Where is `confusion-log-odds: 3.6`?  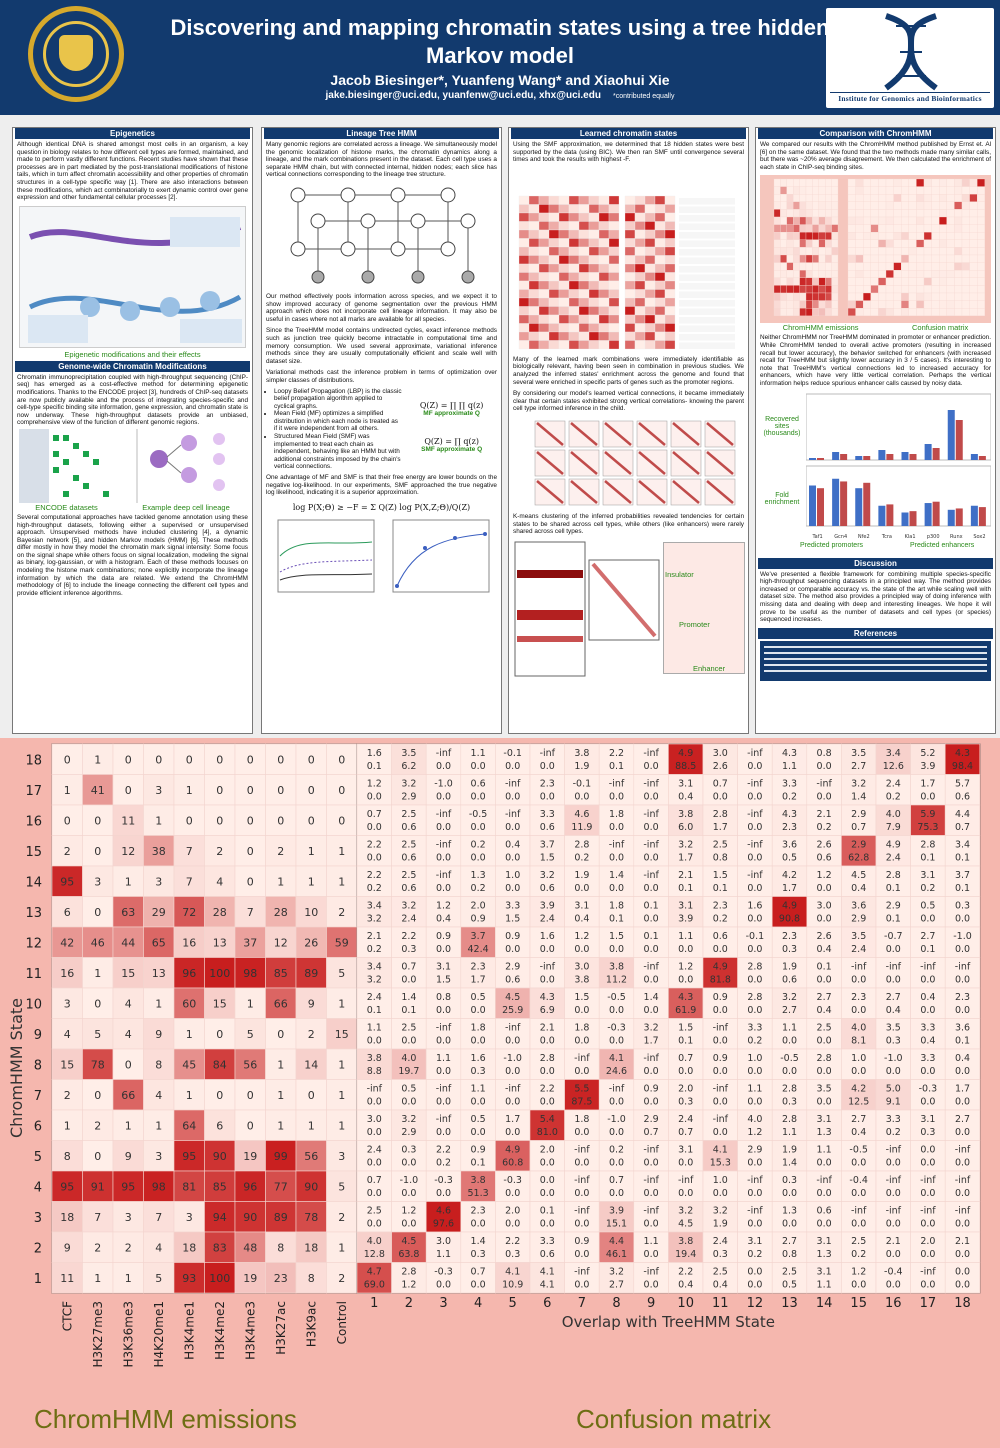 confusion-log-odds: 3.6 is located at coordinates (858, 906).